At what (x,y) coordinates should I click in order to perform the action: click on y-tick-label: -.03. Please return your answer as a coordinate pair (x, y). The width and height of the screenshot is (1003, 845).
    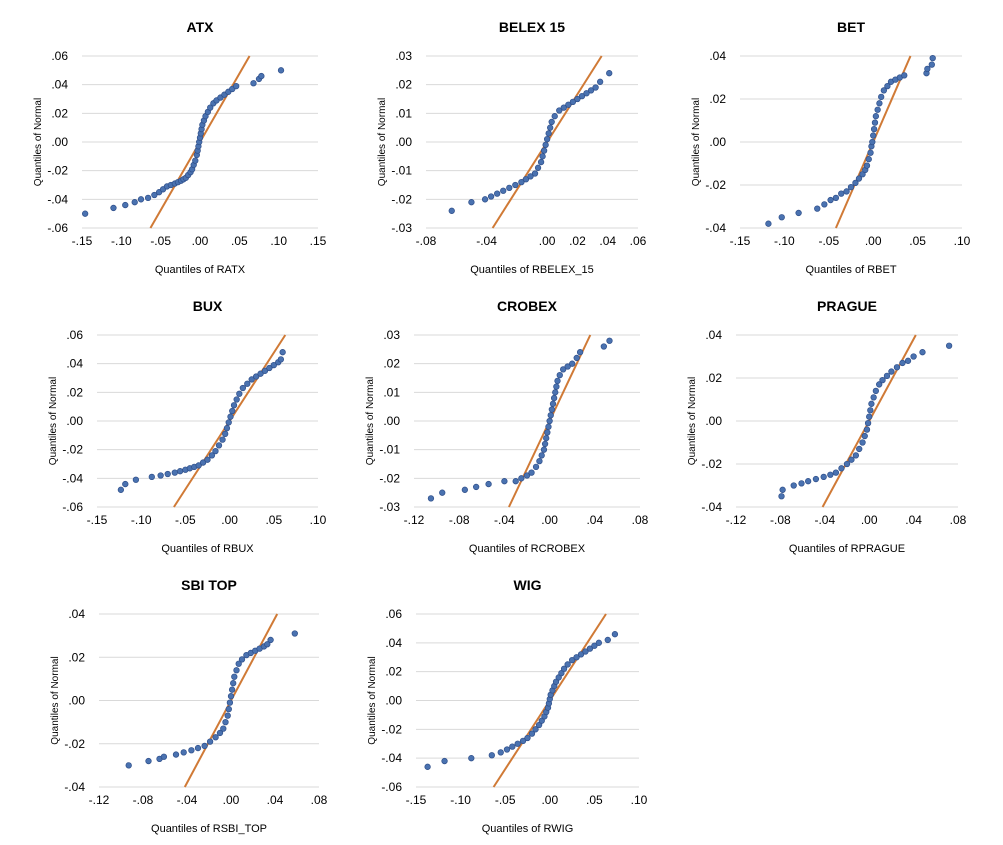
    Looking at the image, I should click on (401, 228).